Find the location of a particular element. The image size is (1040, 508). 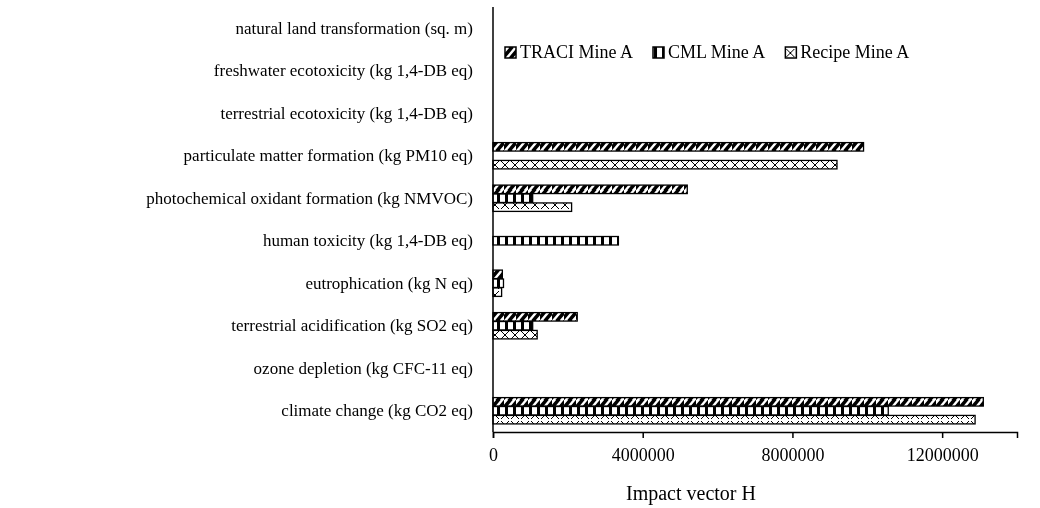

x-tick-label: 8000000 is located at coordinates (793, 454).